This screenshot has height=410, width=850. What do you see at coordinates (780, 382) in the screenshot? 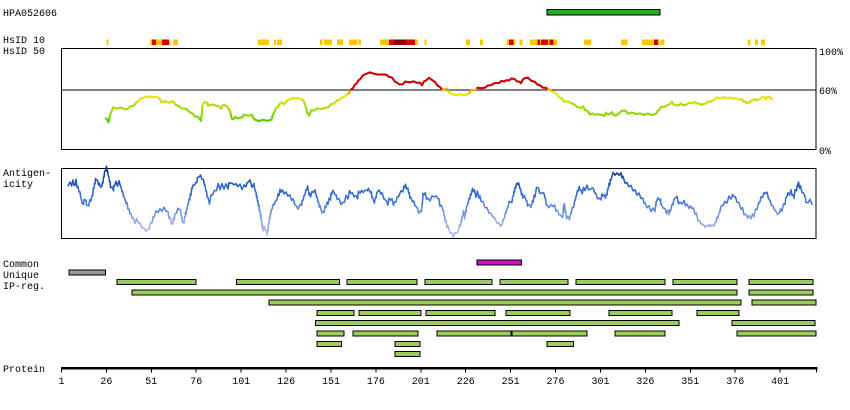
I see `svg-text: 401` at bounding box center [780, 382].